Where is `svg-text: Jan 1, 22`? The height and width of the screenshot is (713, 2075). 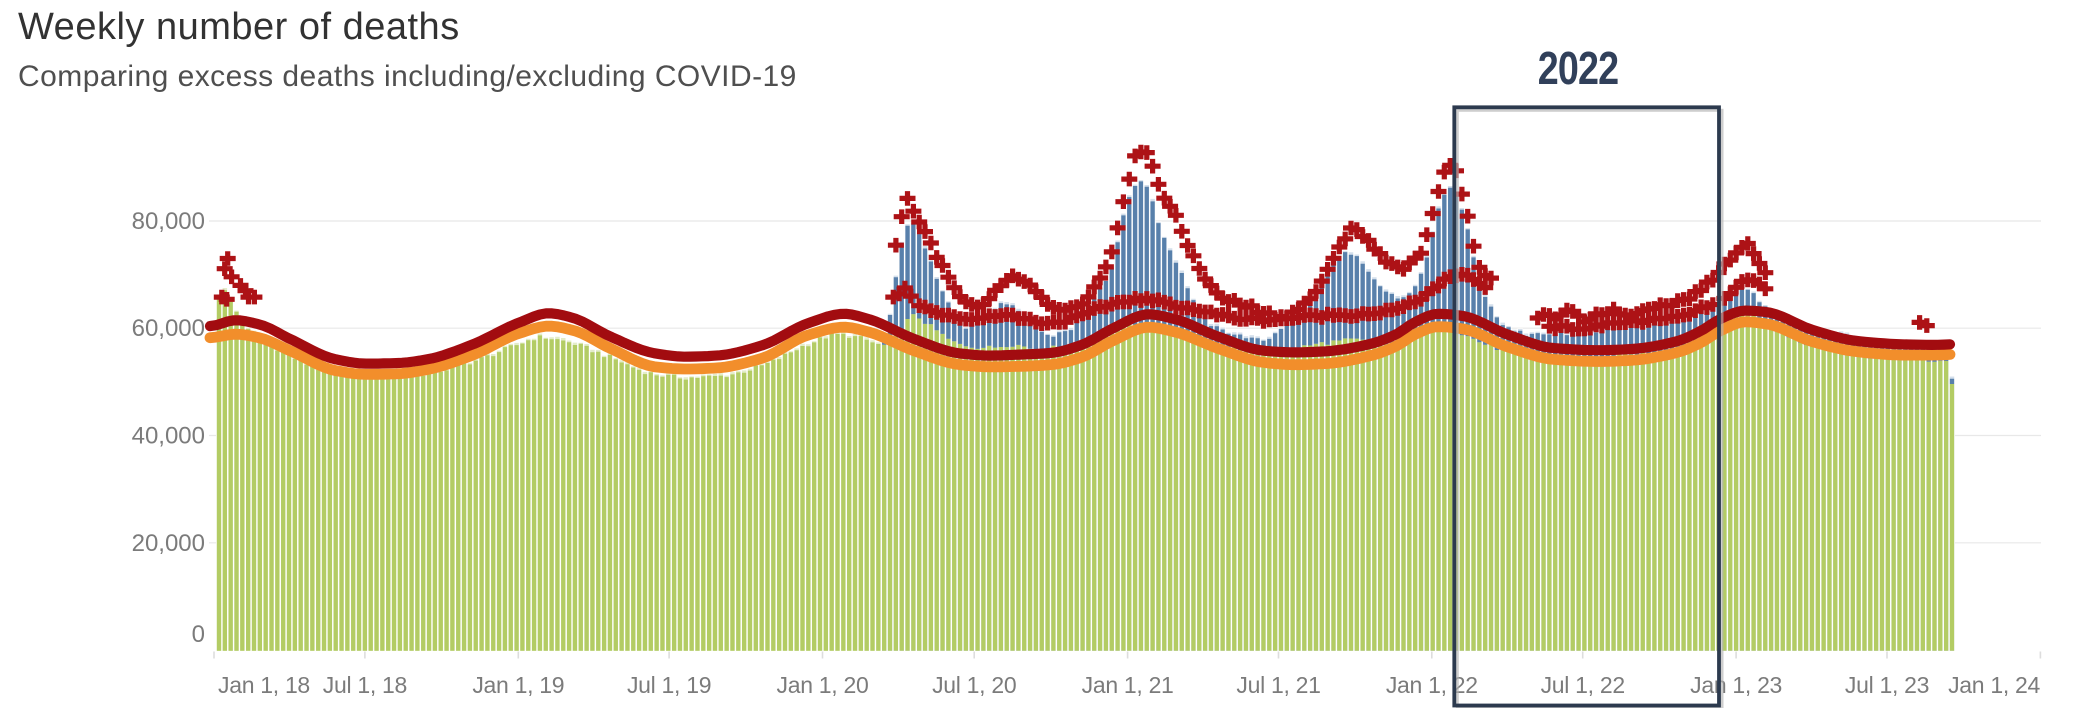 svg-text: Jan 1, 22 is located at coordinates (1432, 685).